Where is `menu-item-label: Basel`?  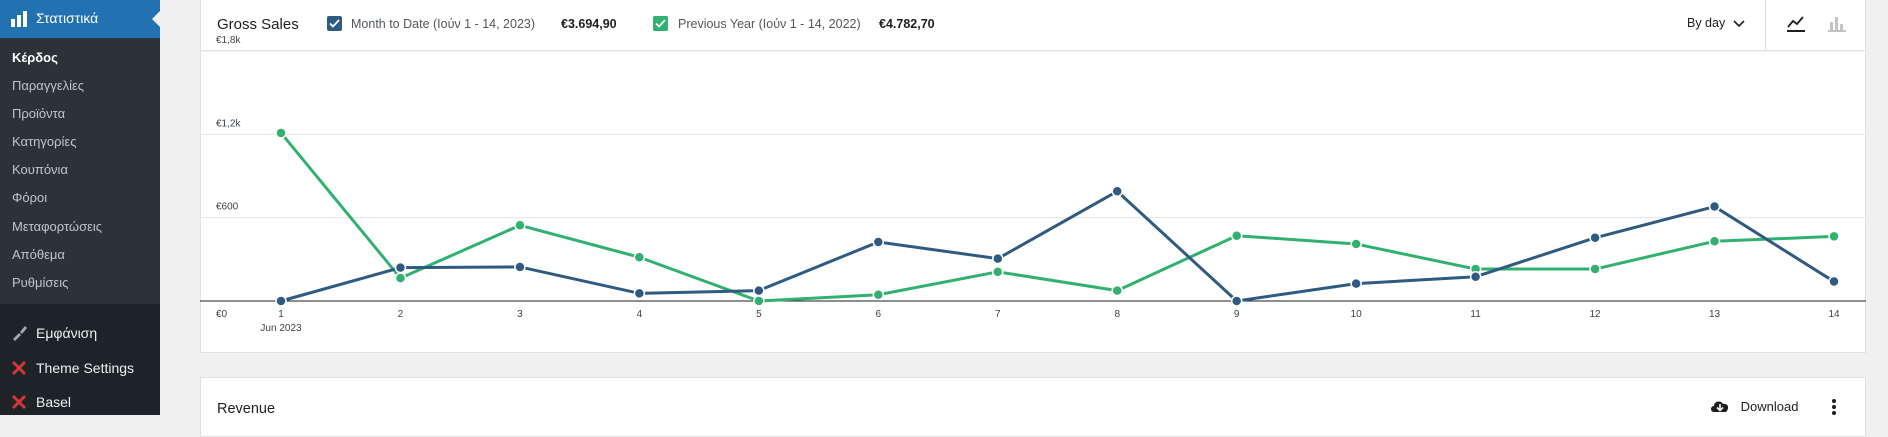
menu-item-label: Basel is located at coordinates (54, 402).